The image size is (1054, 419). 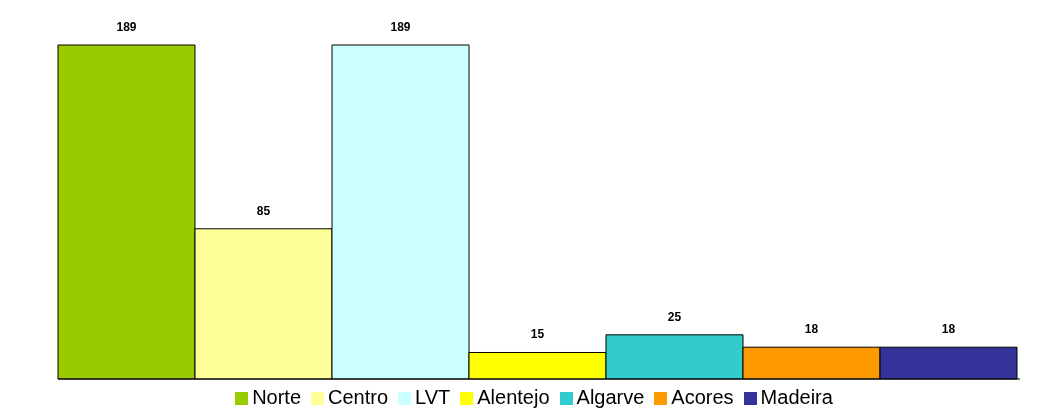 What do you see at coordinates (610, 397) in the screenshot?
I see `legend-label: Algarve` at bounding box center [610, 397].